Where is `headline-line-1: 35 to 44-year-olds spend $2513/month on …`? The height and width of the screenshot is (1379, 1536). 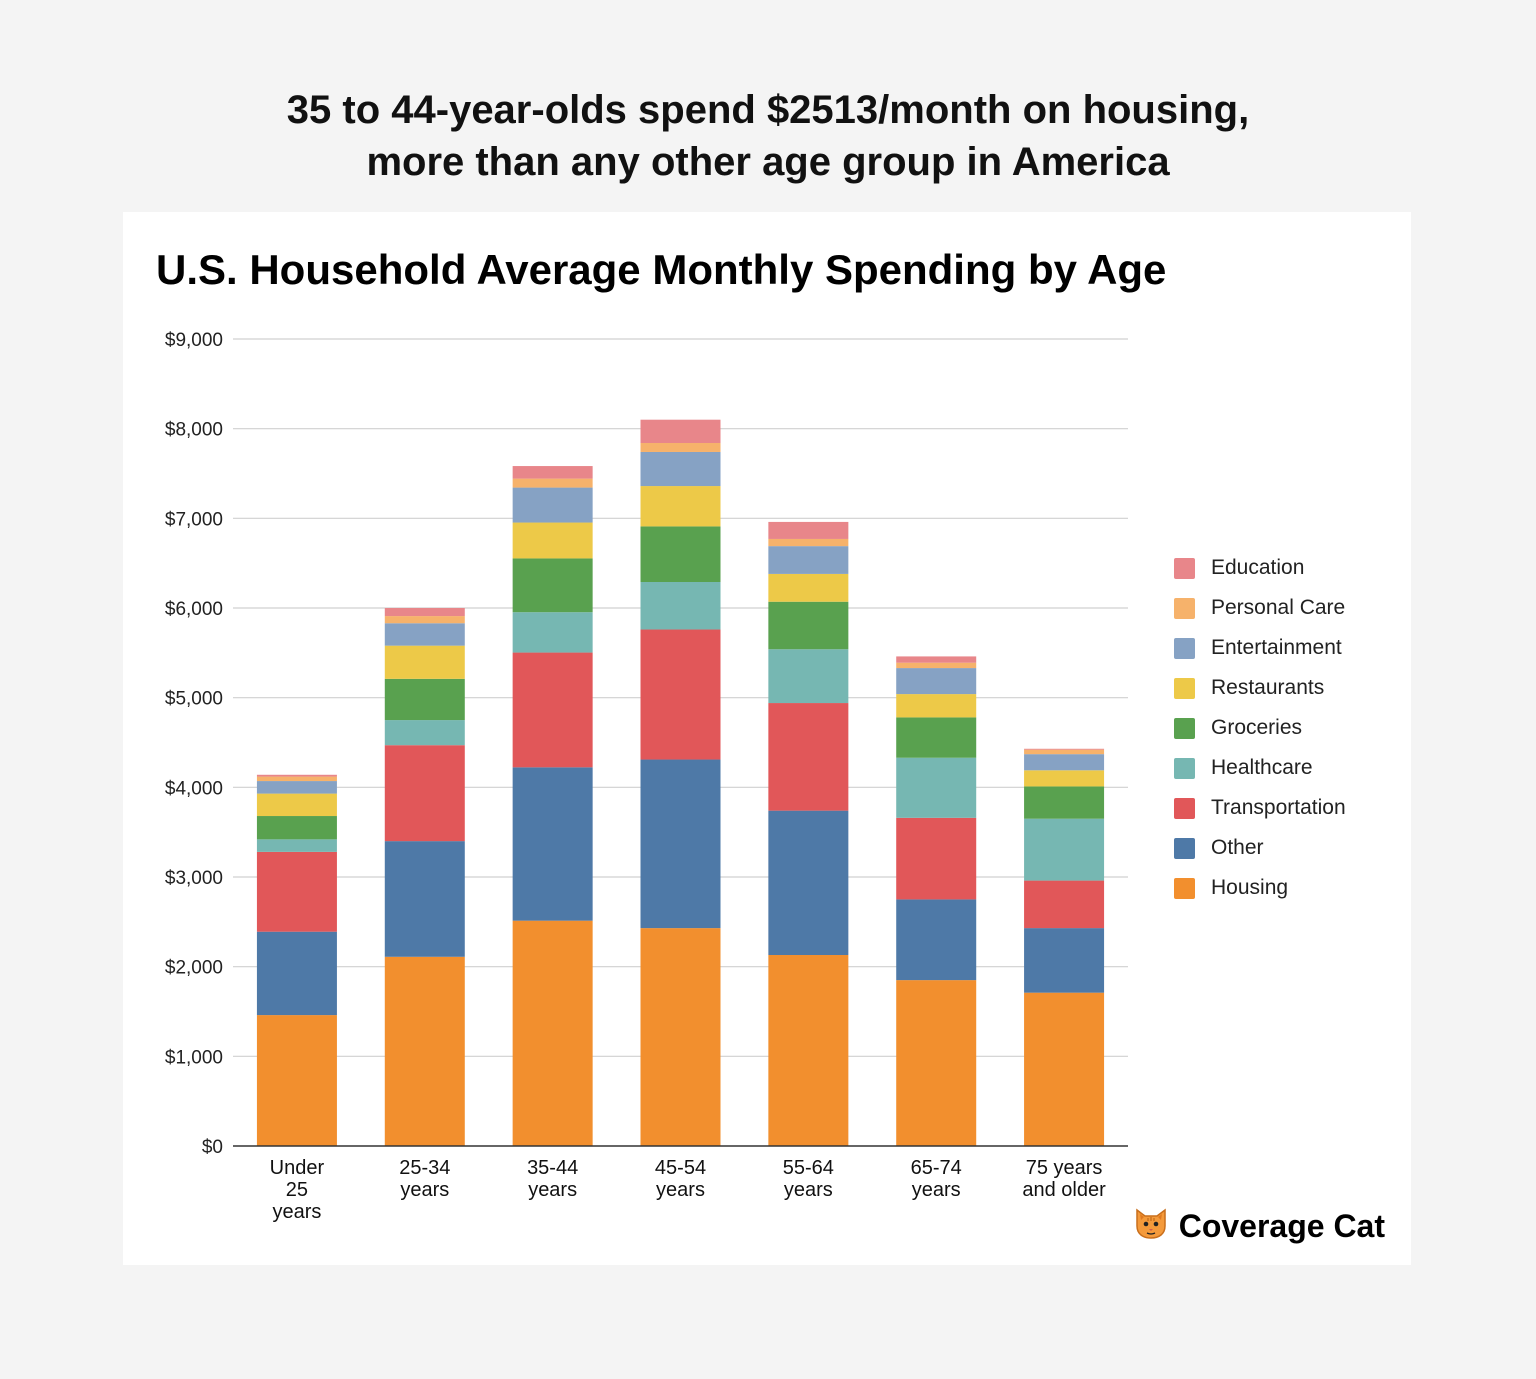
headline-line-1: 35 to 44-year-olds spend $2513/month on … is located at coordinates (768, 110).